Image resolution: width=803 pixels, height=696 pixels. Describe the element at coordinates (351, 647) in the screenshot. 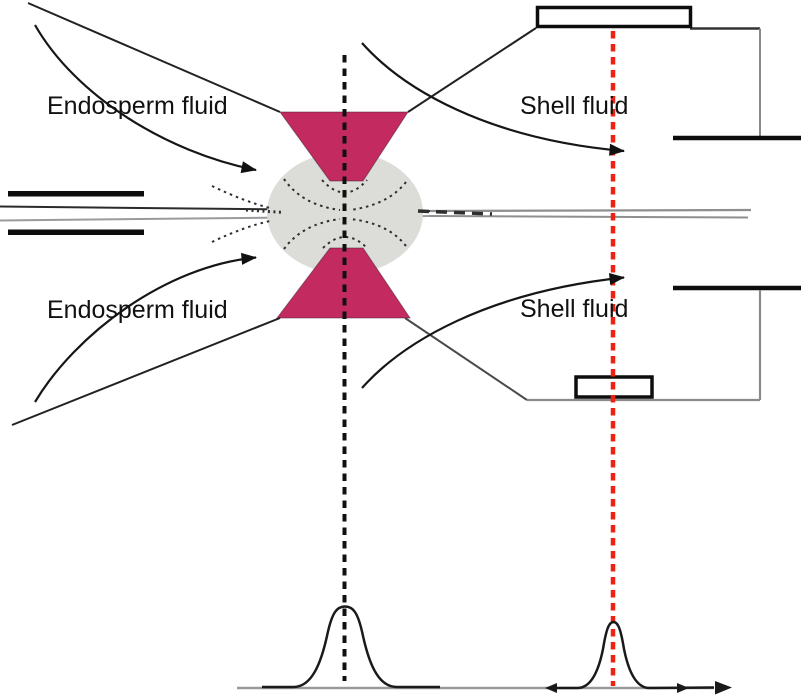

I see `profile-peak-left` at that location.